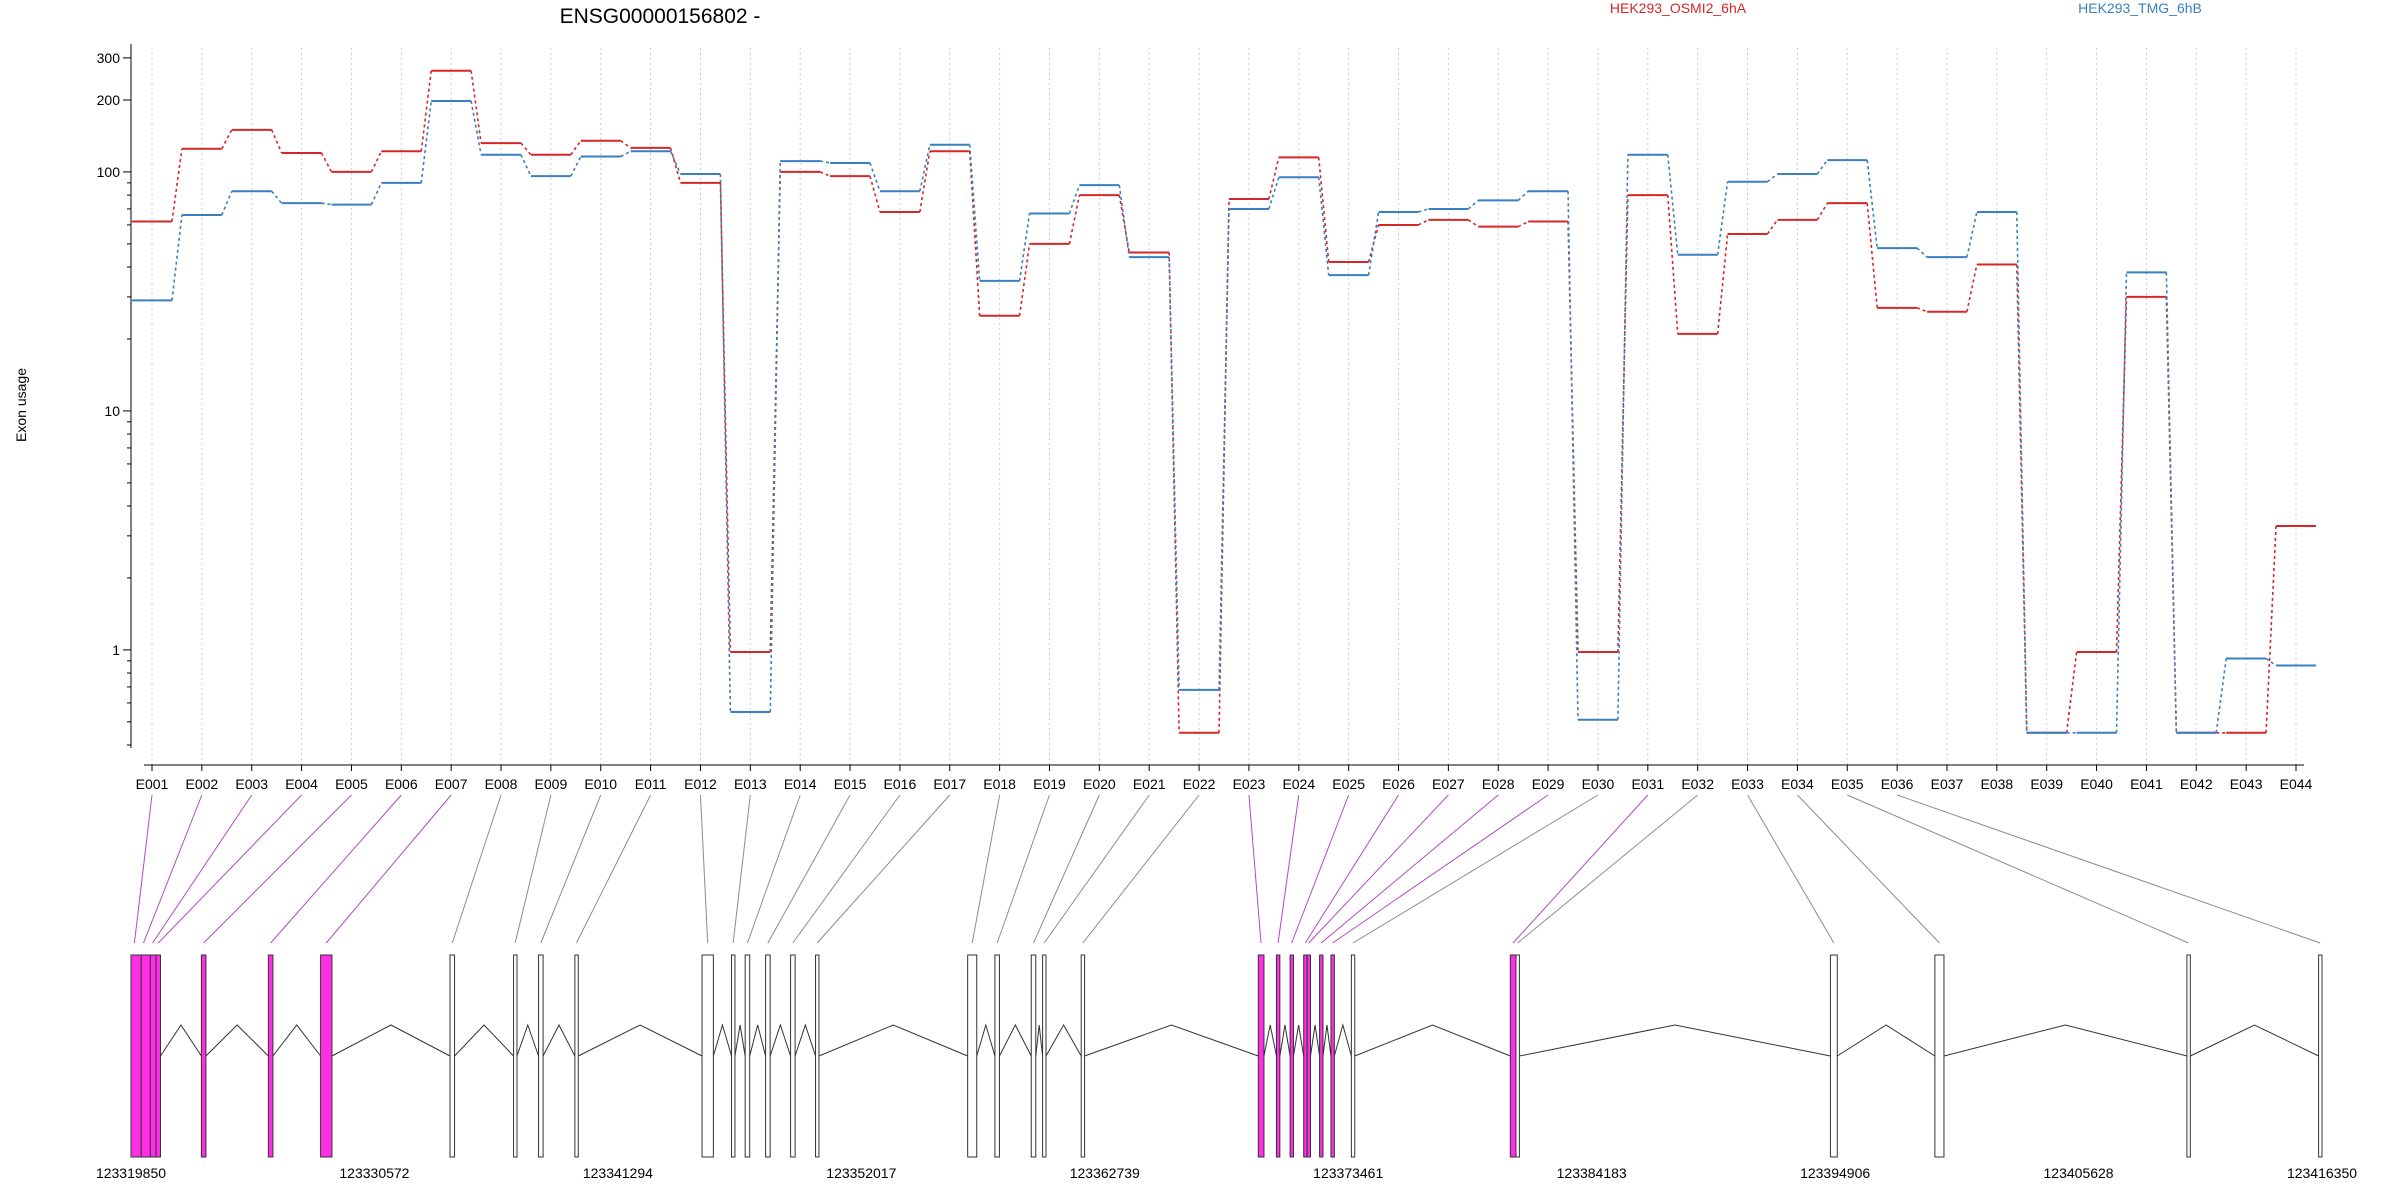 This screenshot has width=2400, height=1200. I want to click on x-tick-label: E028, so click(1498, 784).